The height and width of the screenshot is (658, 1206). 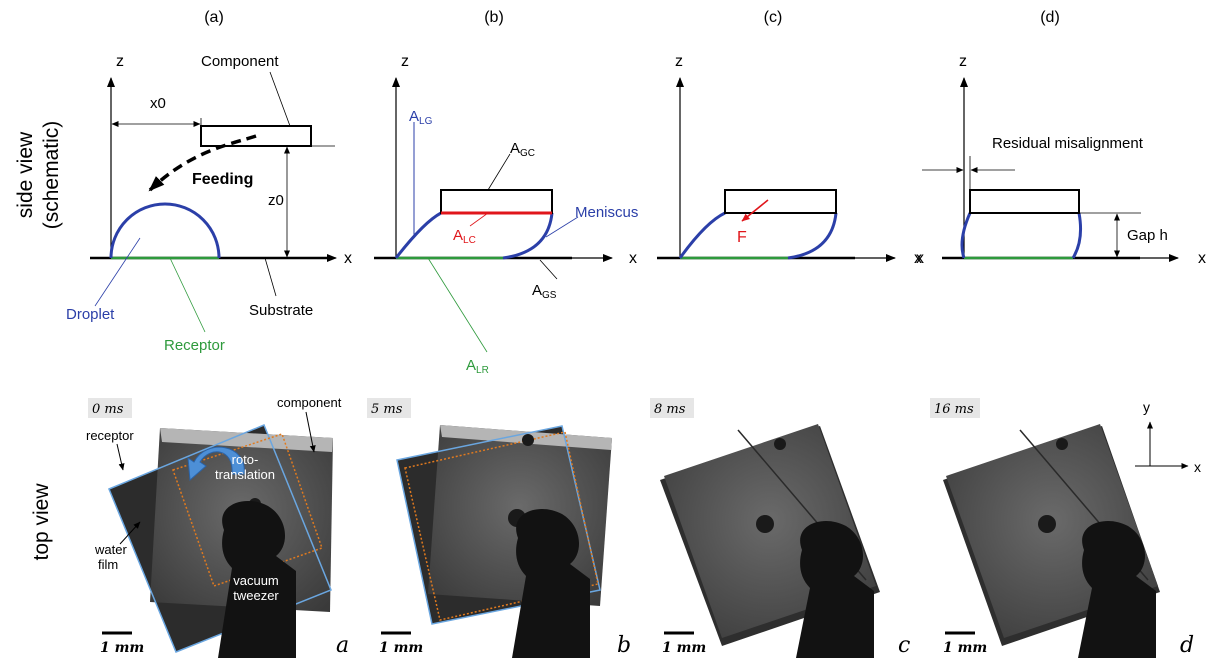 I want to click on x0-label: x0, so click(x=158, y=103).